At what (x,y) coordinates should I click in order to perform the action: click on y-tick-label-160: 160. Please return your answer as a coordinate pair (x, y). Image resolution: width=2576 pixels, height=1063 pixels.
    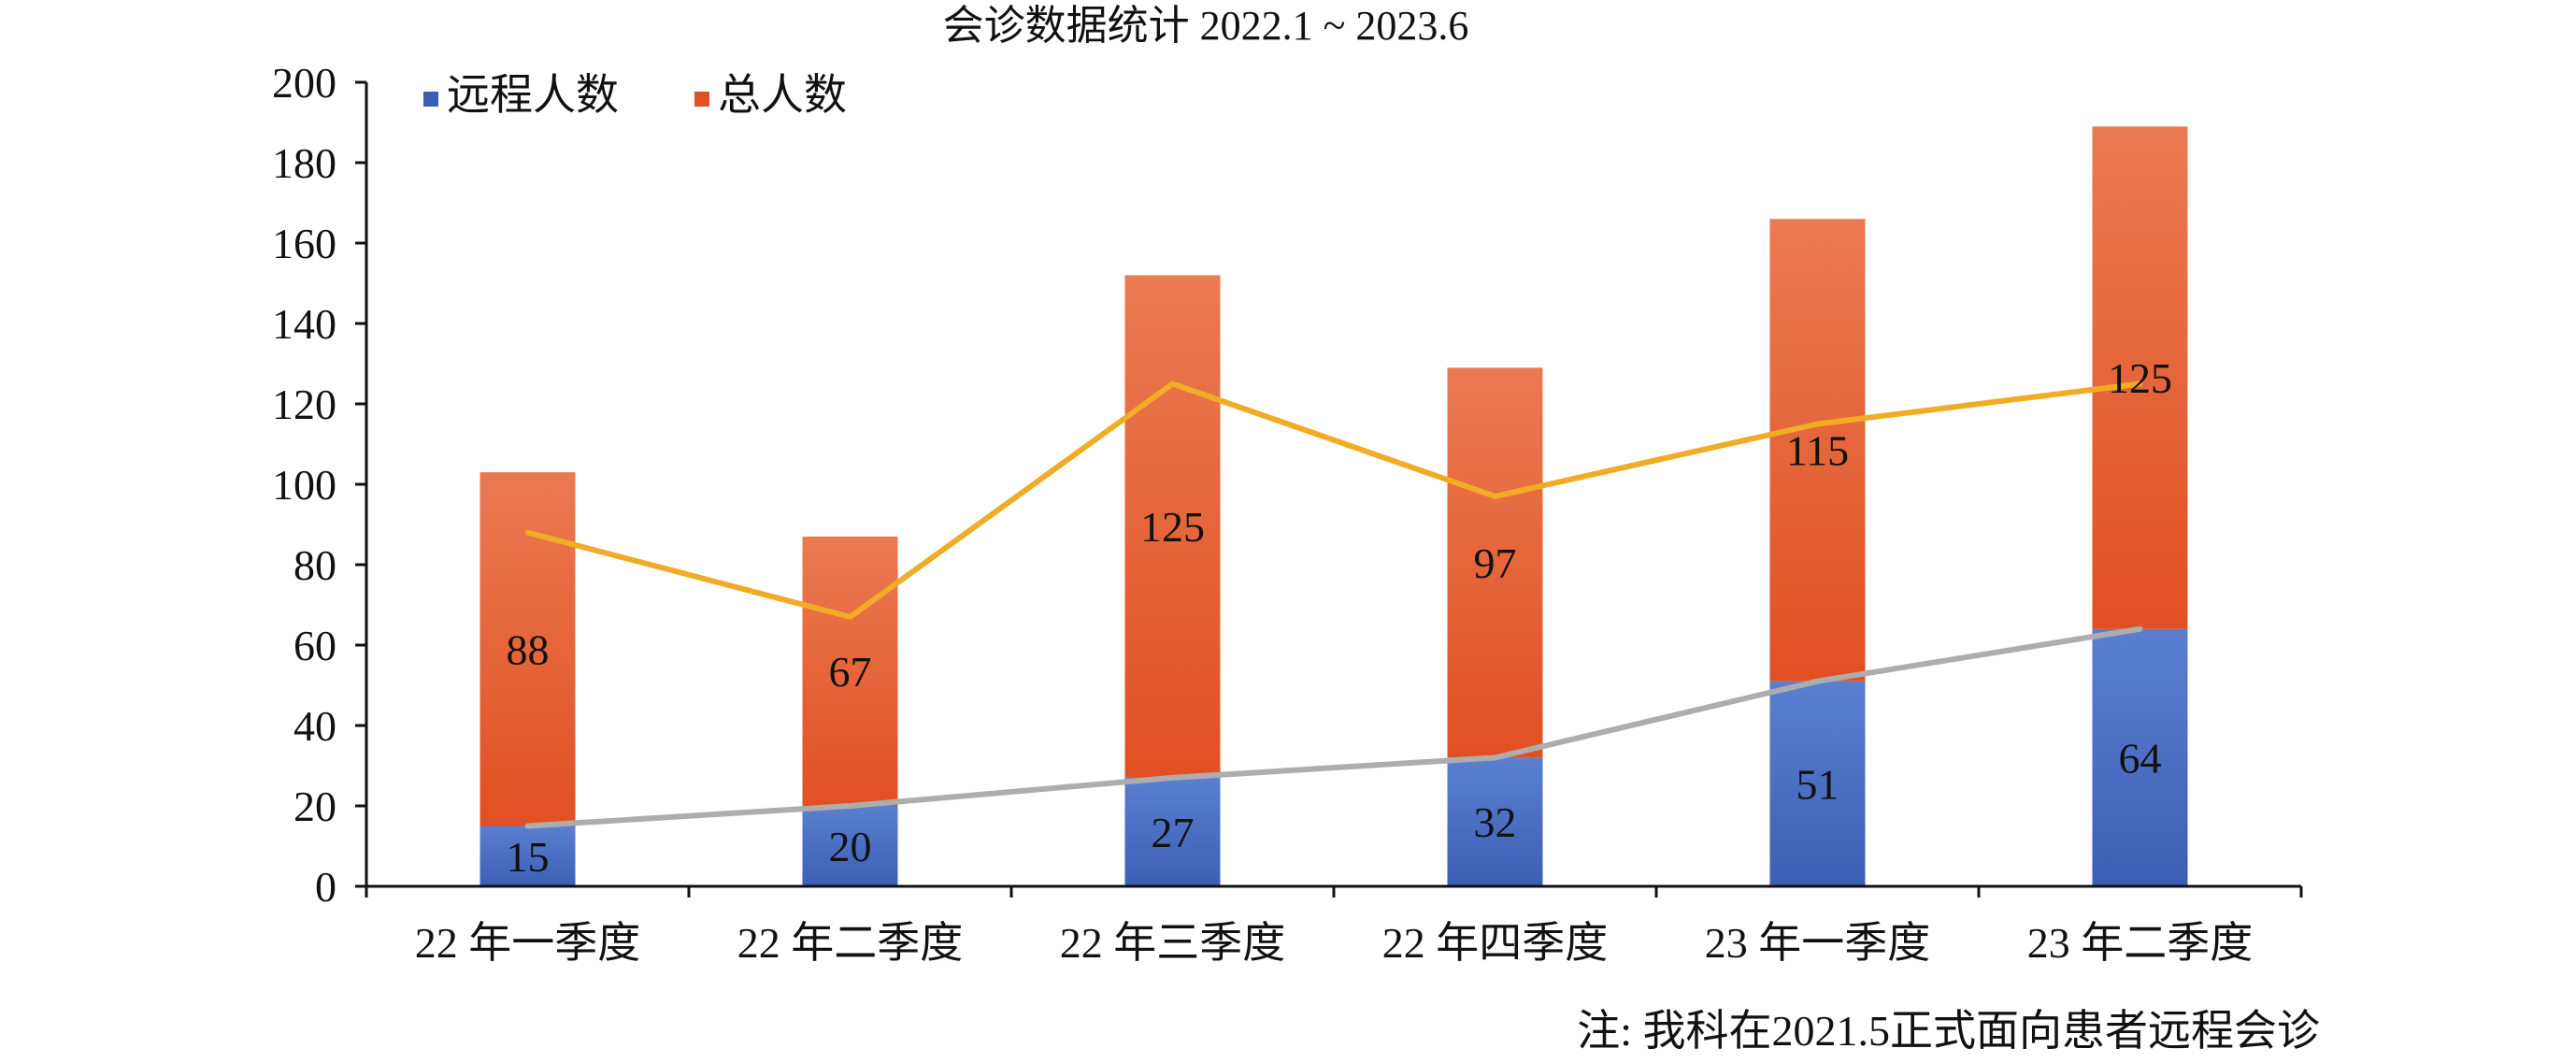
    Looking at the image, I should click on (304, 243).